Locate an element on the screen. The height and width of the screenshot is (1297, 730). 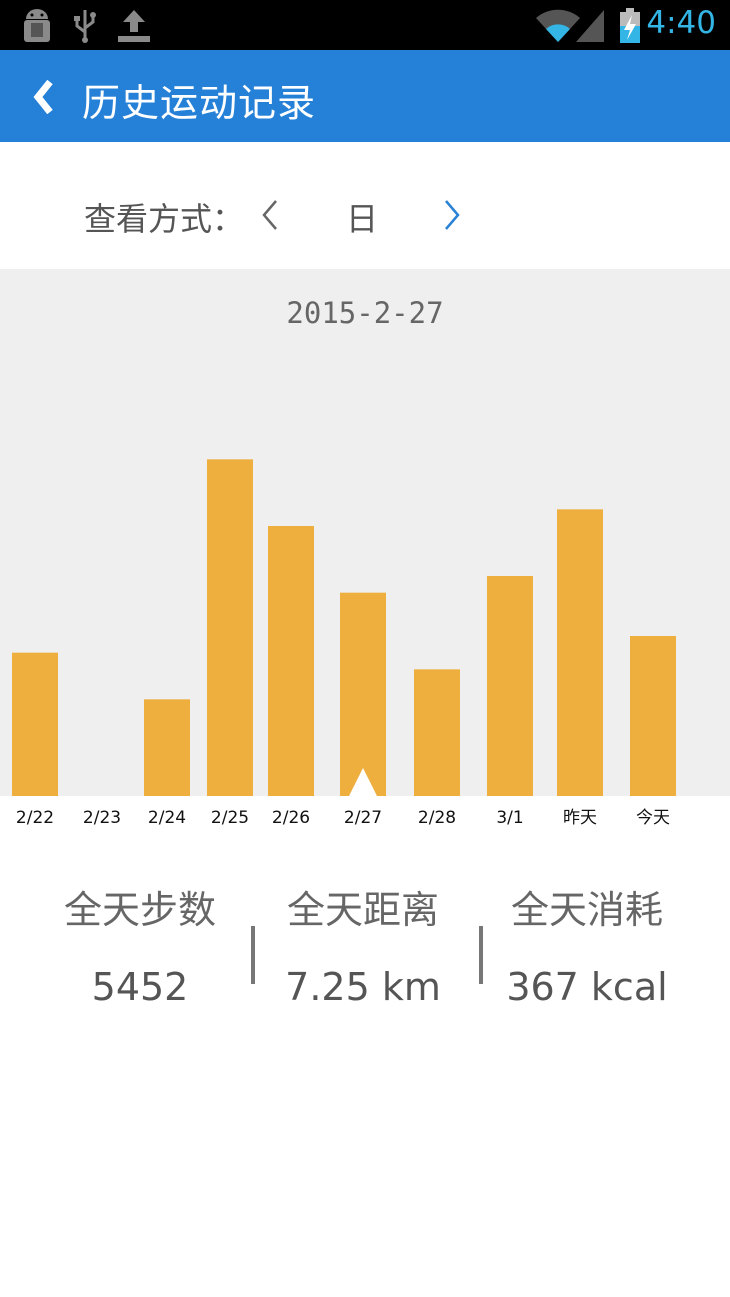
stat-steps: 全天步数 5452 is located at coordinates (140, 944).